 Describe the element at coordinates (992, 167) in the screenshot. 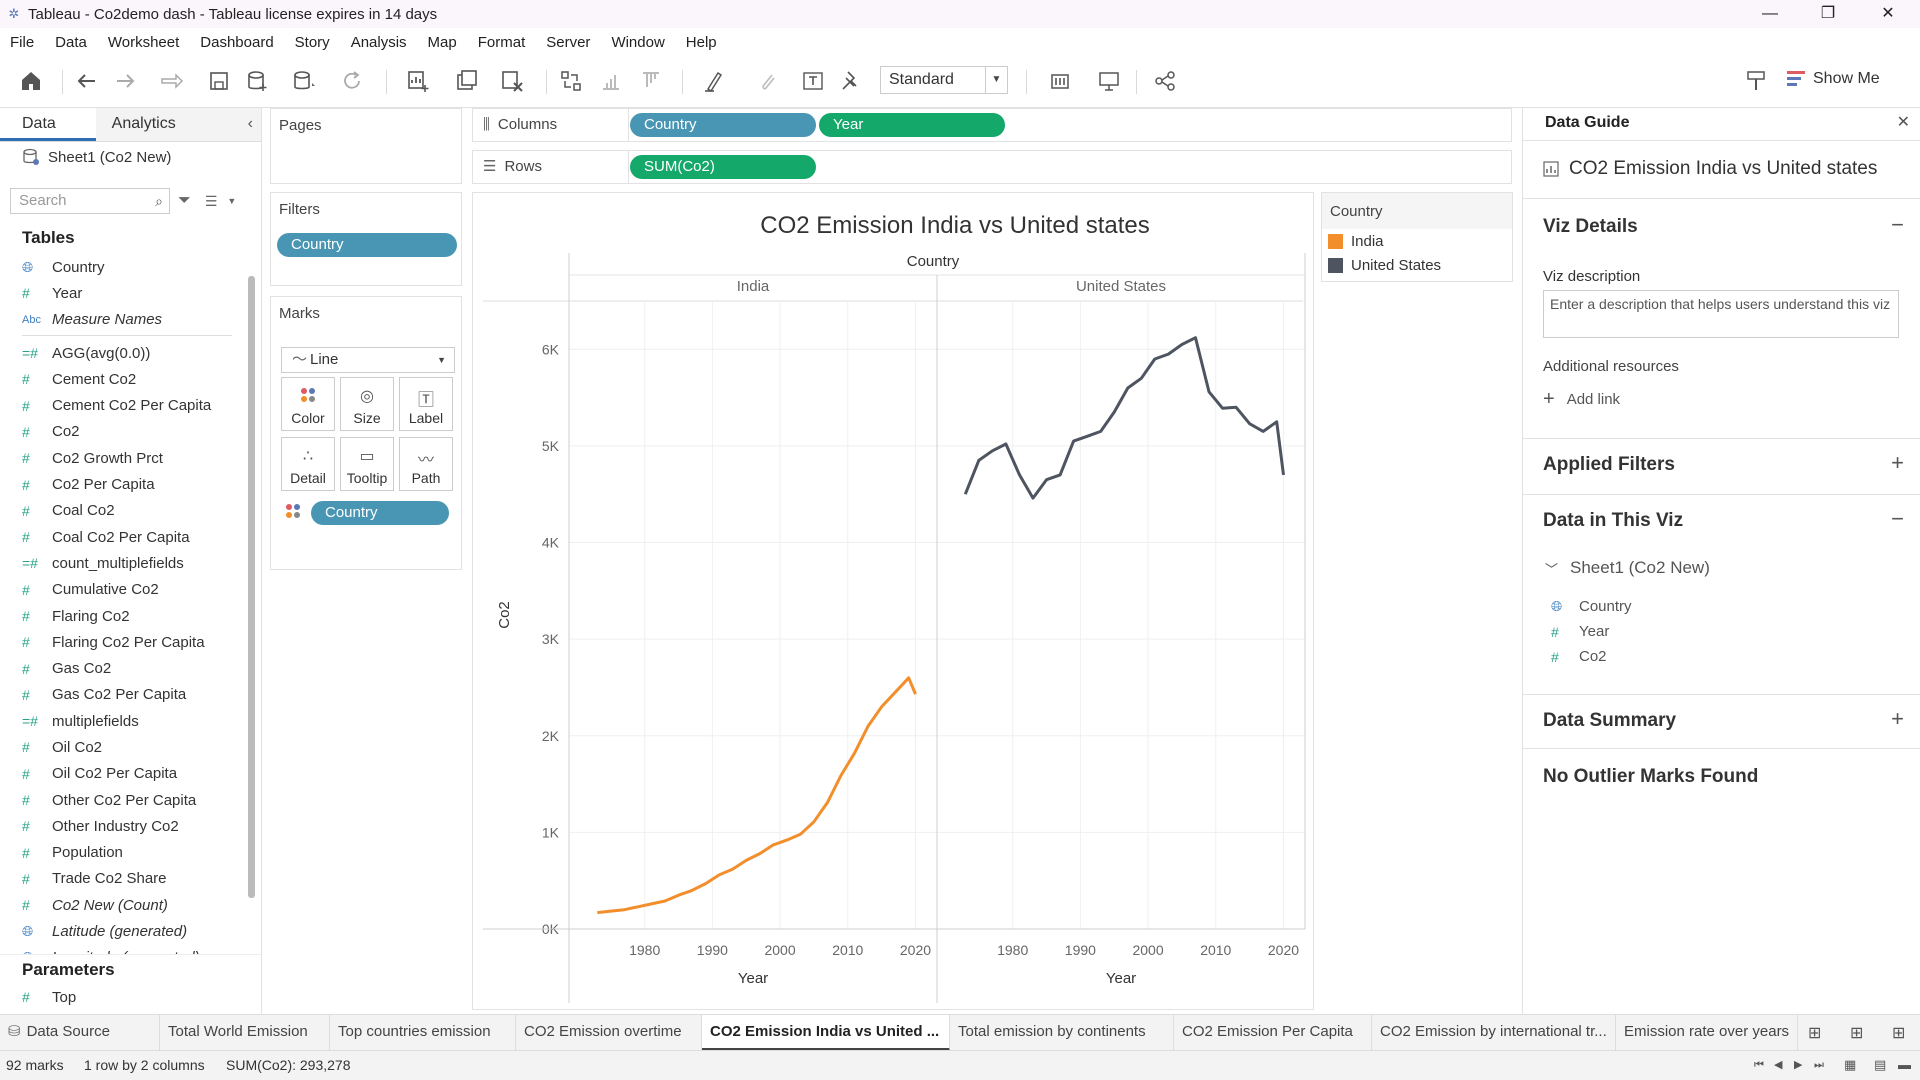

I see `rows-shelf: ☰ Rows SUM(Co2)` at that location.